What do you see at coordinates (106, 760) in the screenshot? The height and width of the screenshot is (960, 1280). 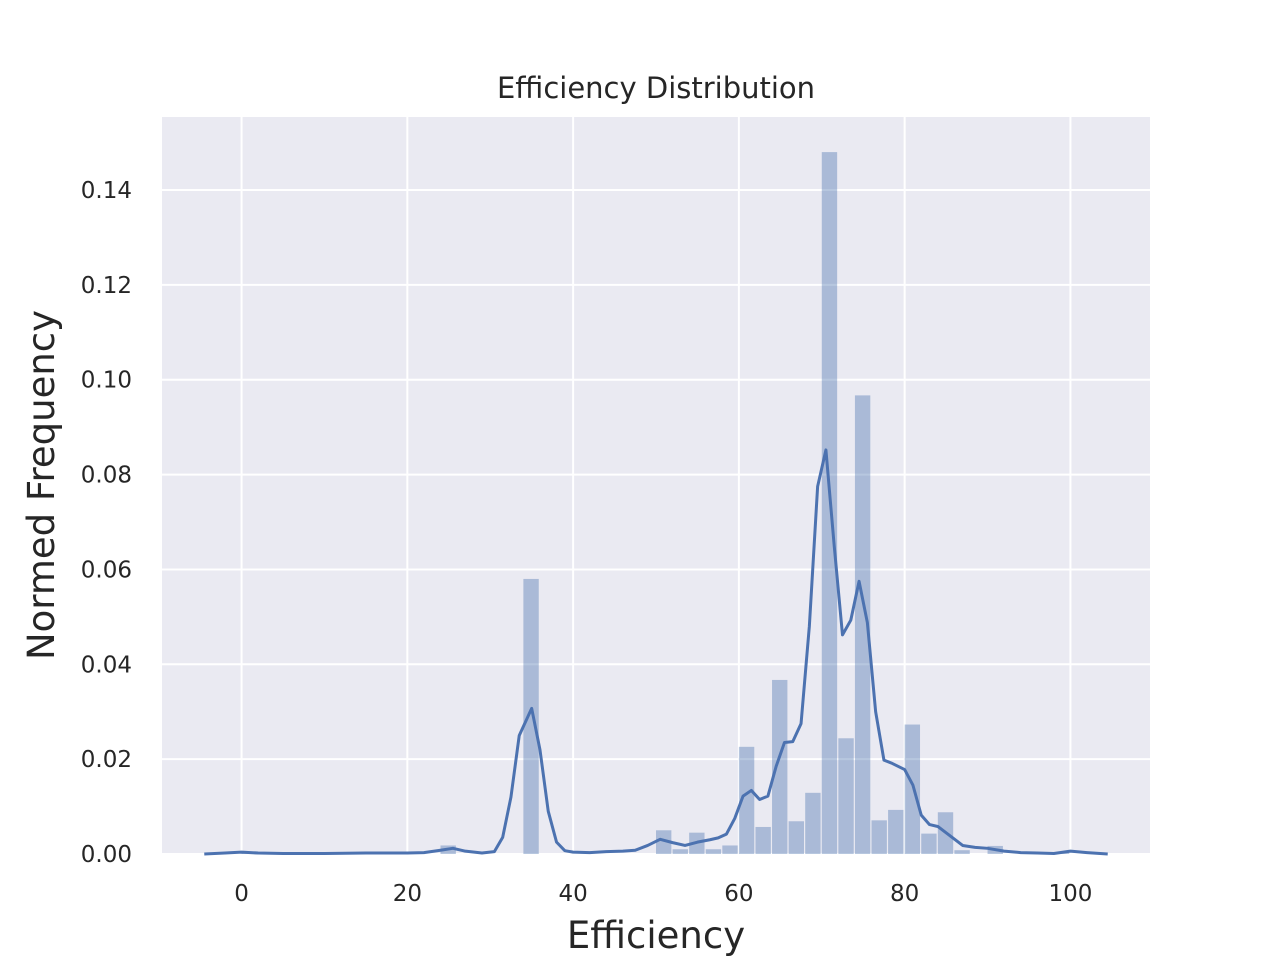 I see `y-tick-label-1: 0.02` at bounding box center [106, 760].